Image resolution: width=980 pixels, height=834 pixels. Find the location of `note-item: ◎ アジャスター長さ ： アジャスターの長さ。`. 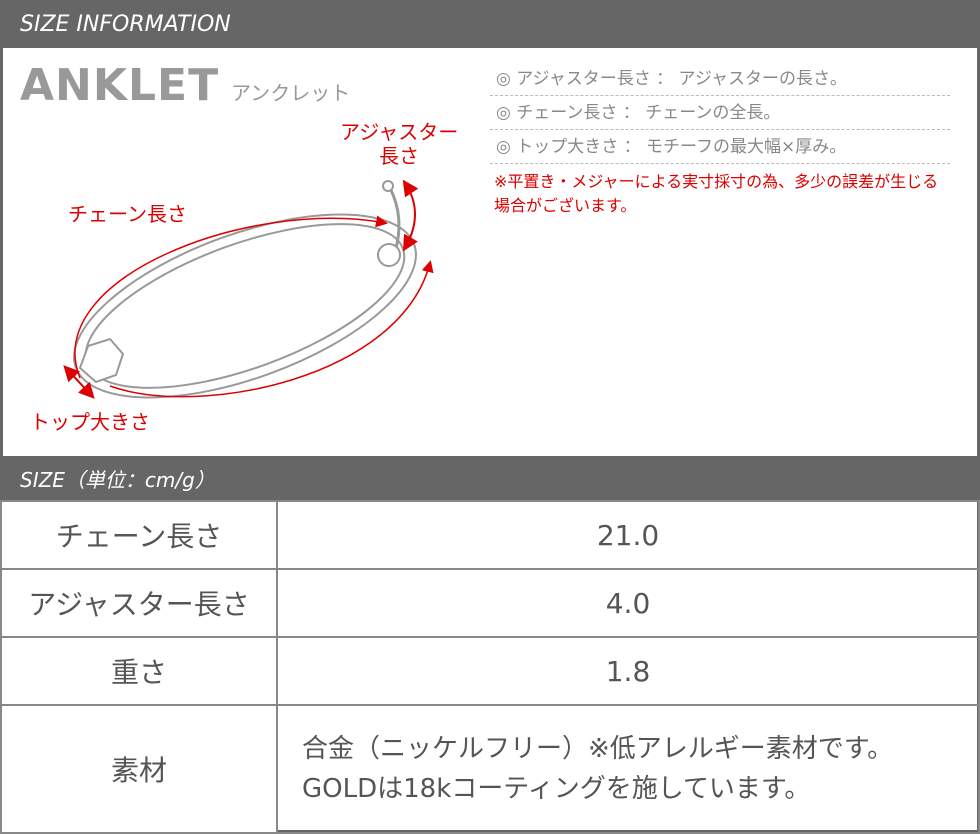

note-item: ◎ アジャスター長さ ： アジャスターの長さ。 is located at coordinates (720, 79).